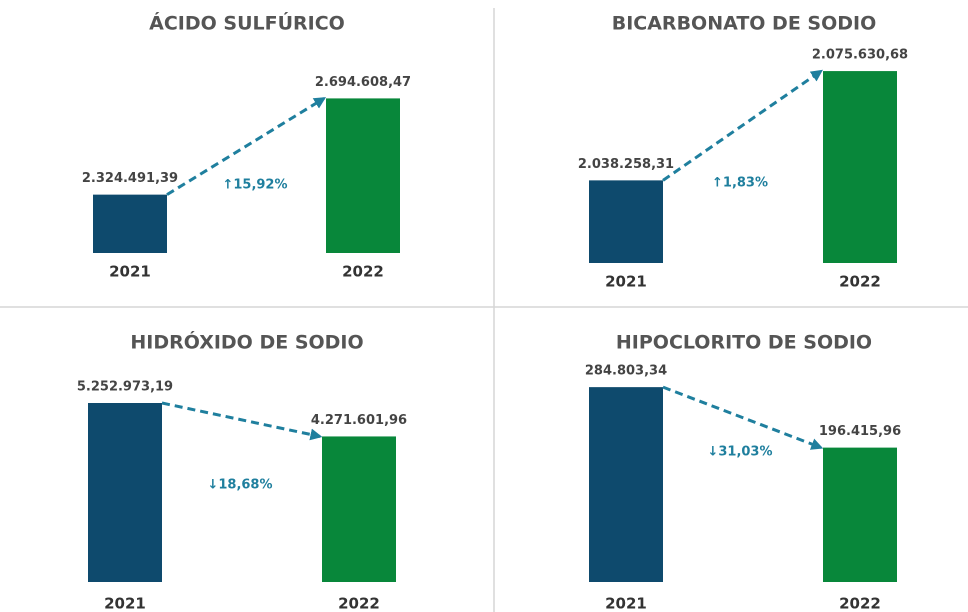 The width and height of the screenshot is (968, 612). I want to click on change-annotation: ↑1,83%, so click(740, 183).